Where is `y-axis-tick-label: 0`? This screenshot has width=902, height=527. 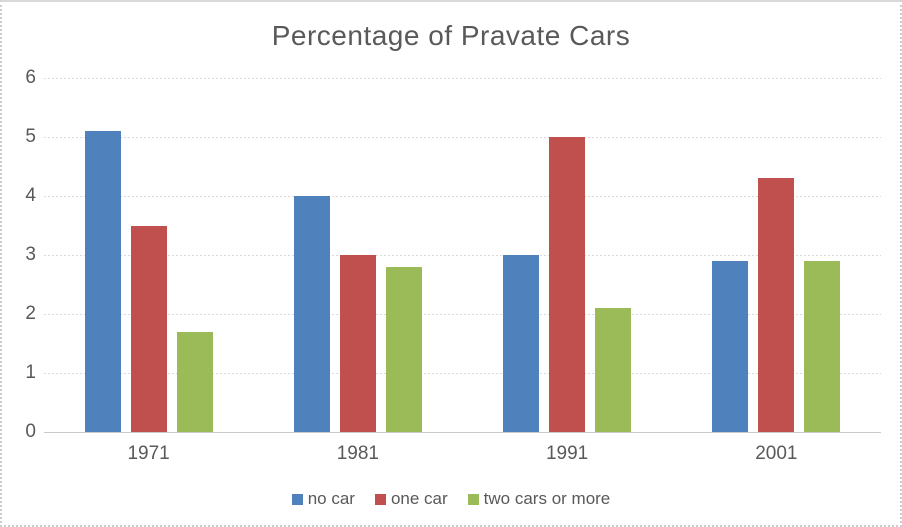 y-axis-tick-label: 0 is located at coordinates (30, 431).